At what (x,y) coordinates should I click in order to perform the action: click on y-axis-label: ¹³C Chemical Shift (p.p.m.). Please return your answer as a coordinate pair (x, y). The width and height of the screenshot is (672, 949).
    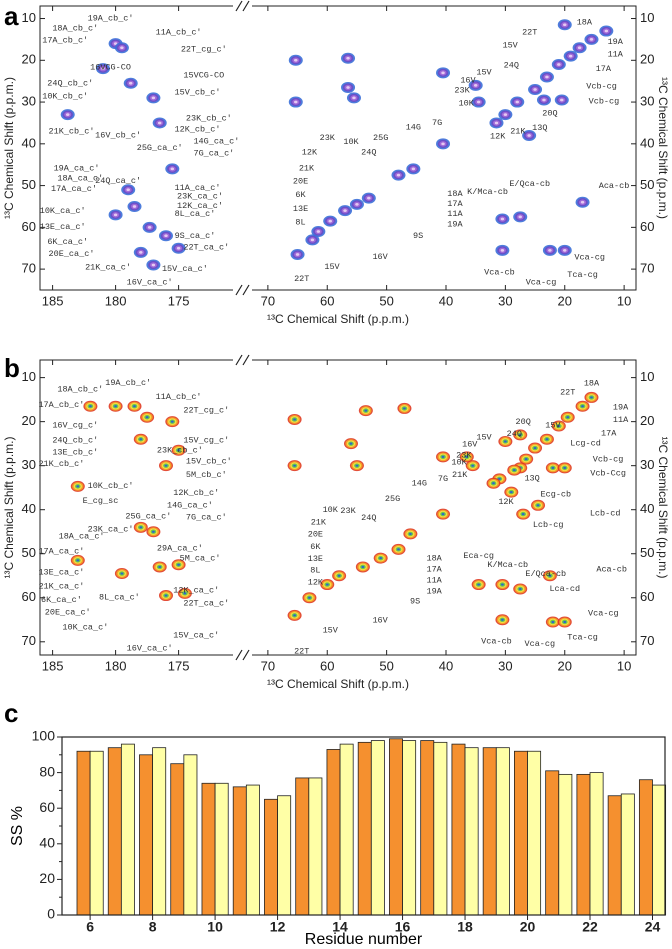
    Looking at the image, I should click on (663, 507).